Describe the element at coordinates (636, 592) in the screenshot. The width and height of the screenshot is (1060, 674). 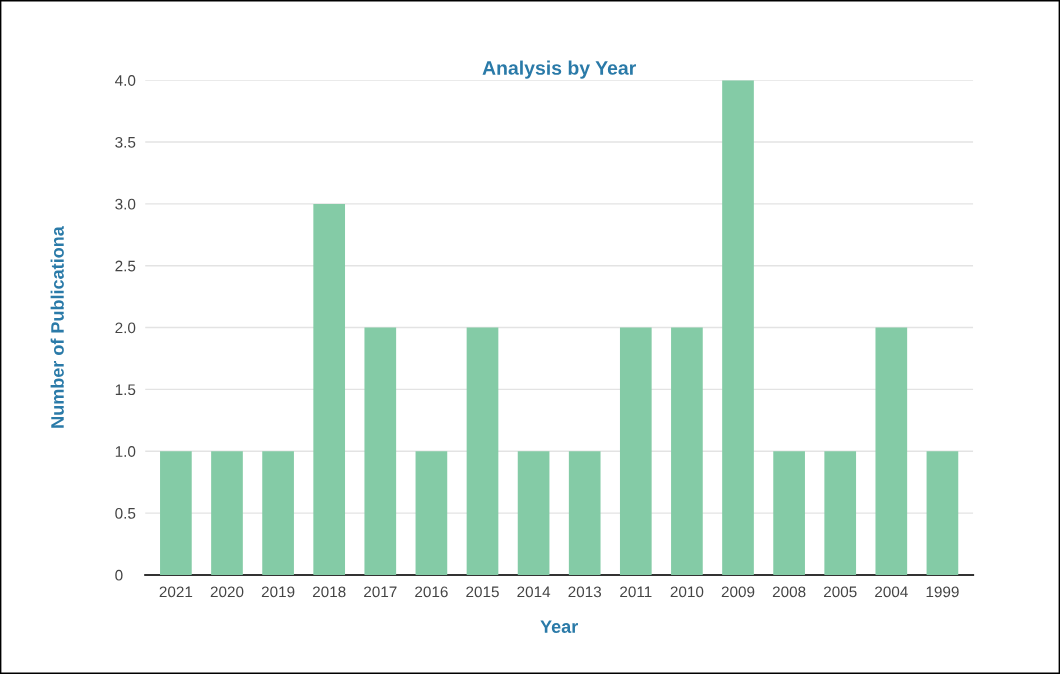
I see `x-tick-label: 2011` at that location.